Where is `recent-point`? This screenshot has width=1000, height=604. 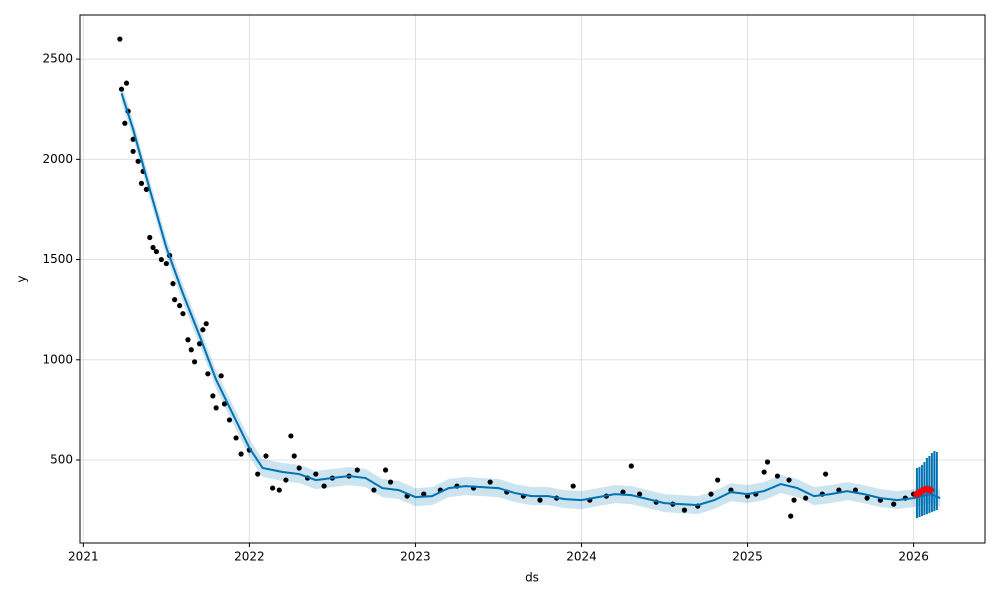
recent-point is located at coordinates (930, 490).